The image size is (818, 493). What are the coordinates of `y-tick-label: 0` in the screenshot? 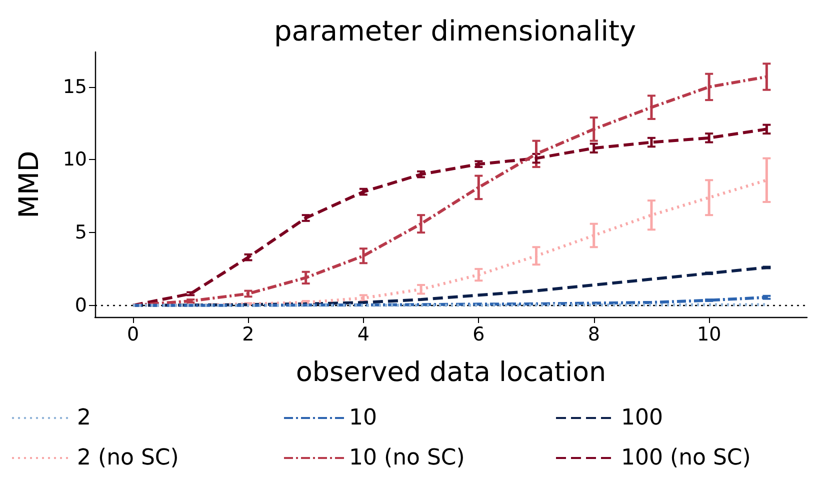 It's located at (80, 305).